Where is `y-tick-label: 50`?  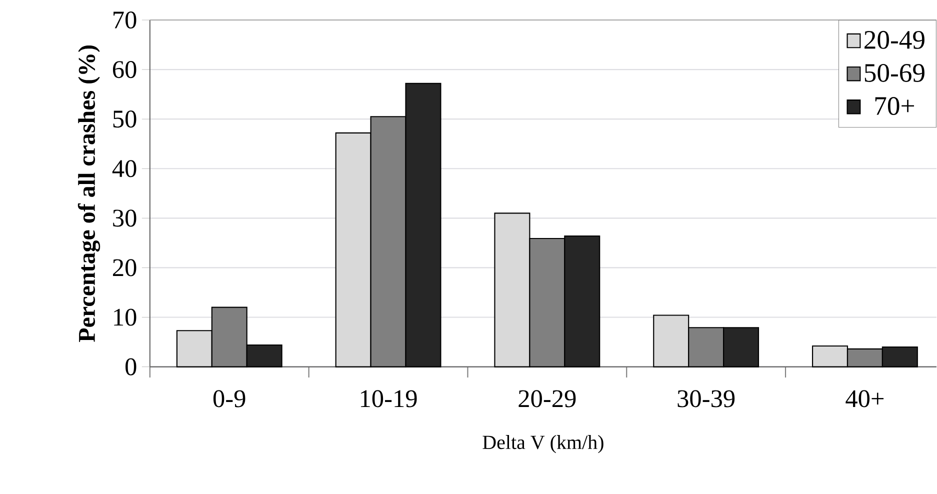
y-tick-label: 50 is located at coordinates (124, 119).